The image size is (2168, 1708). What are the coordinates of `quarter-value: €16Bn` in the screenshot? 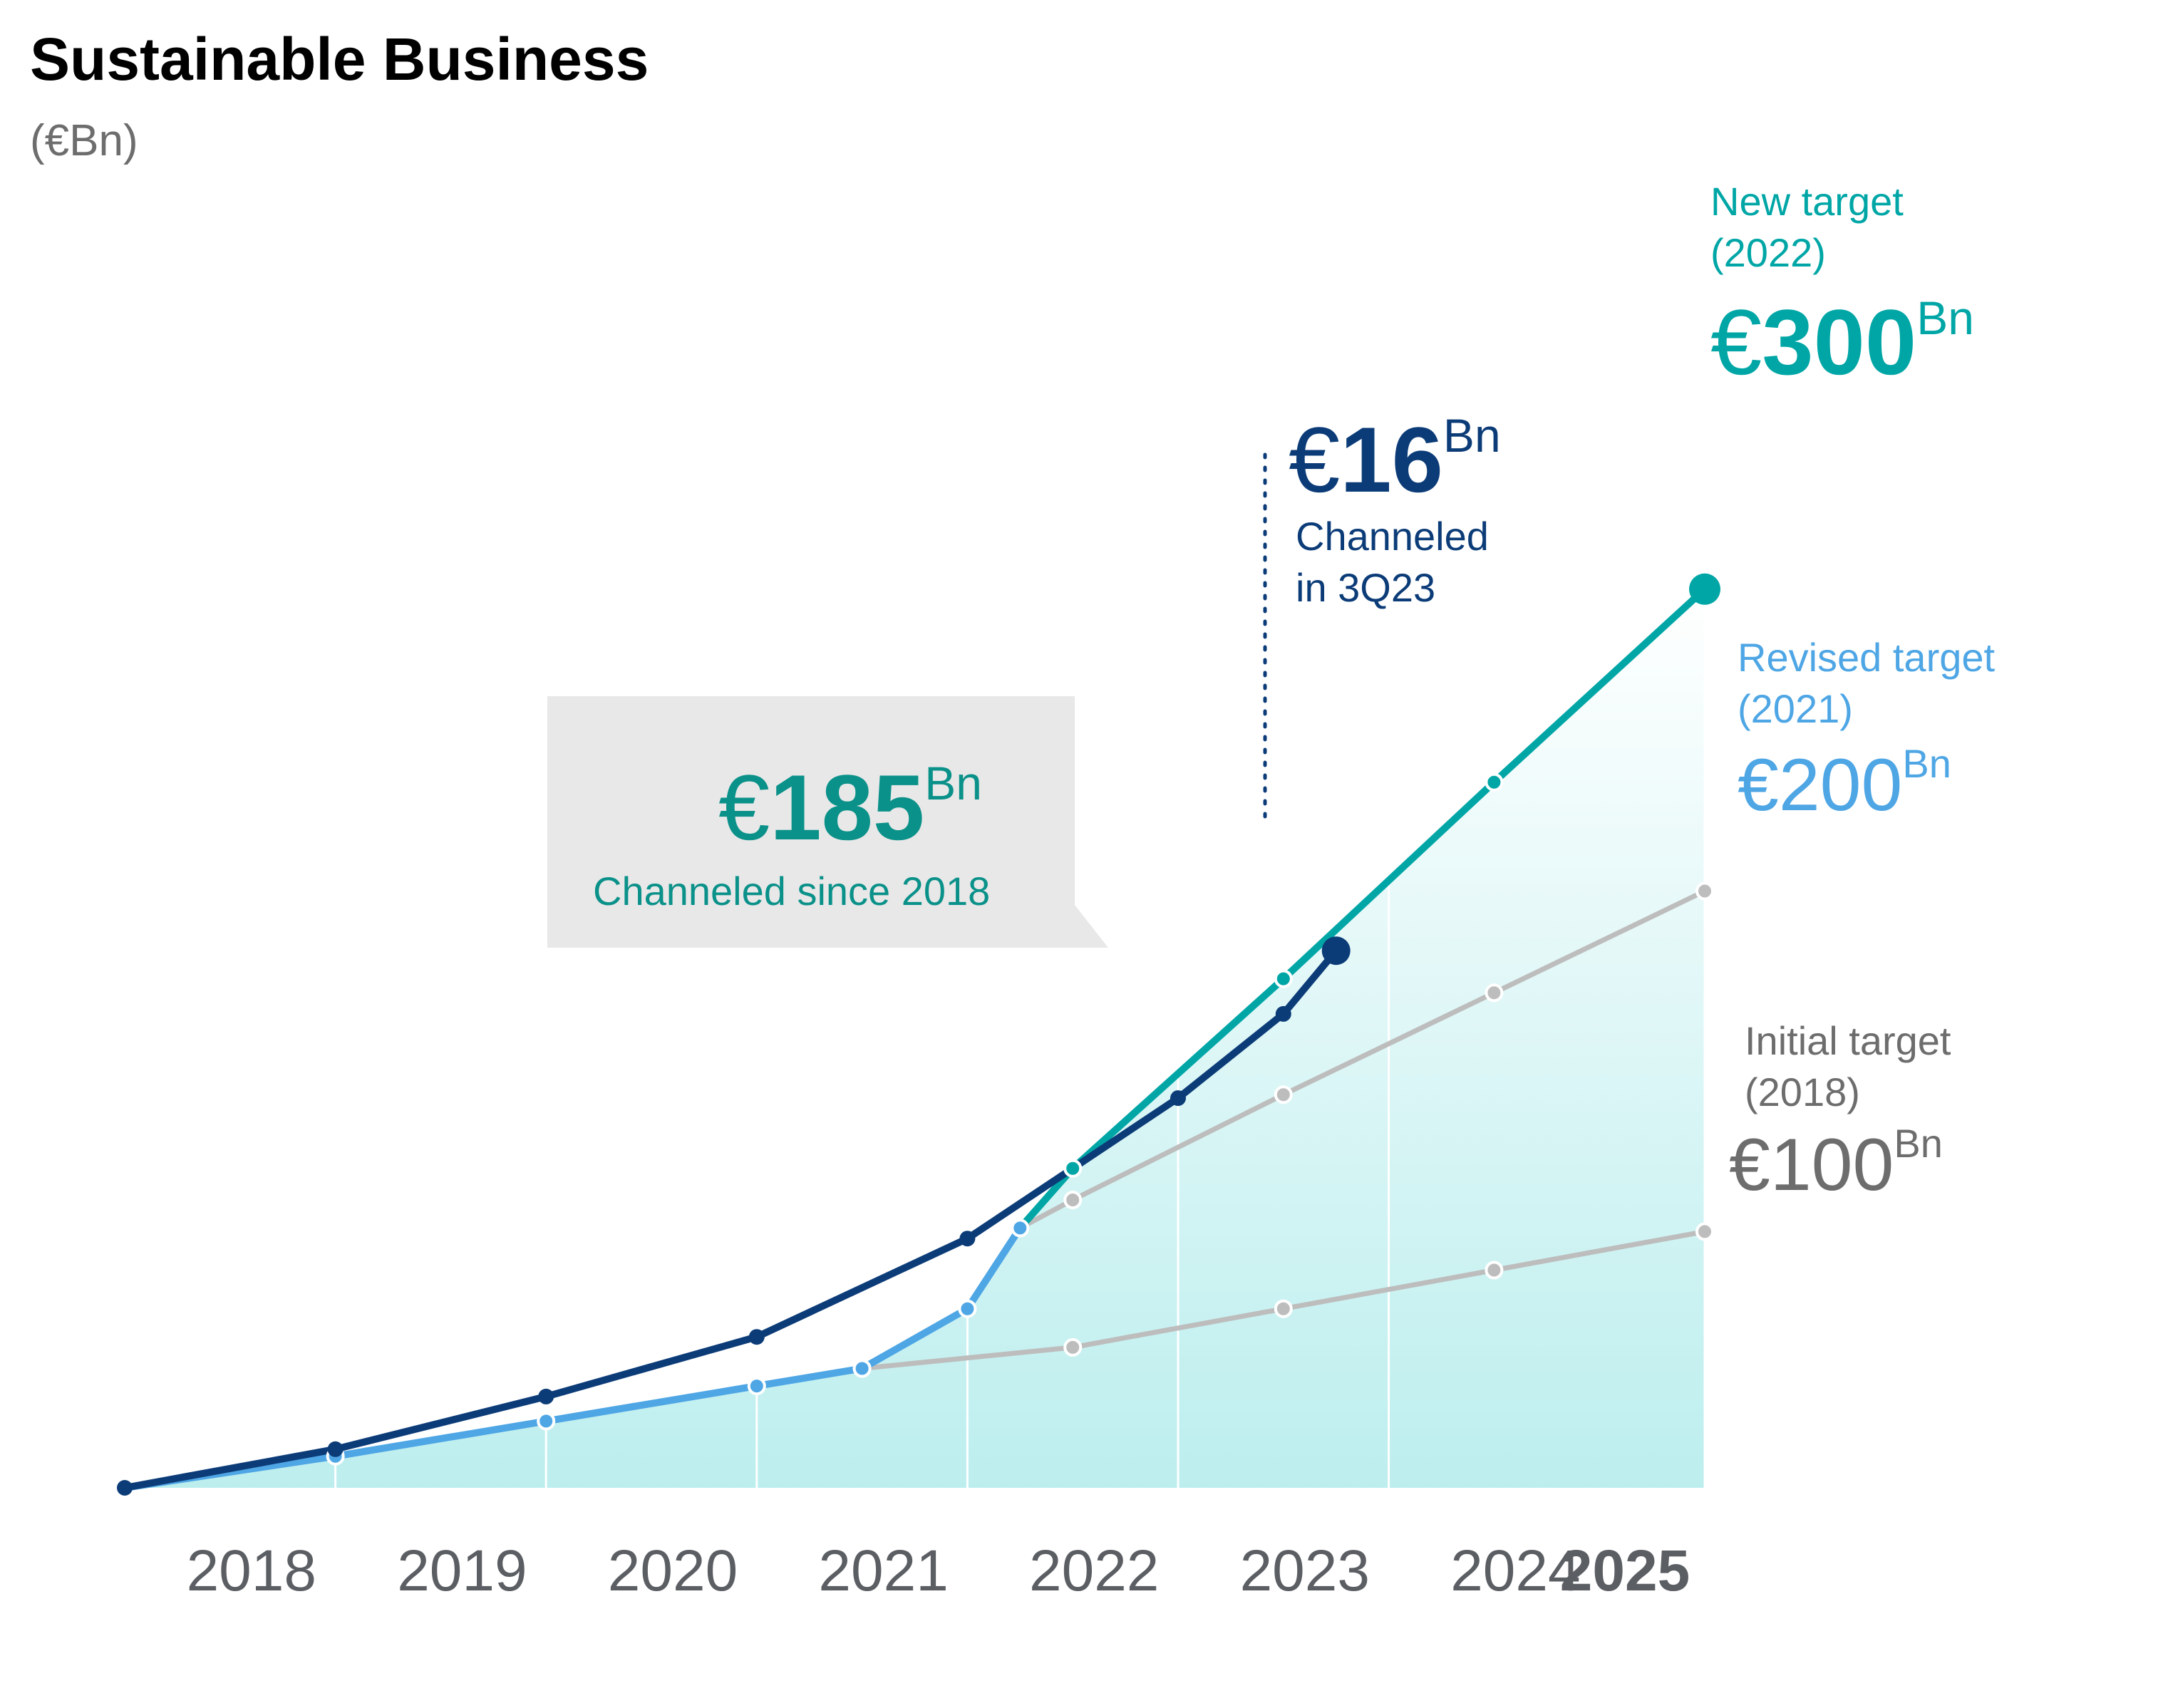 It's located at (1395, 460).